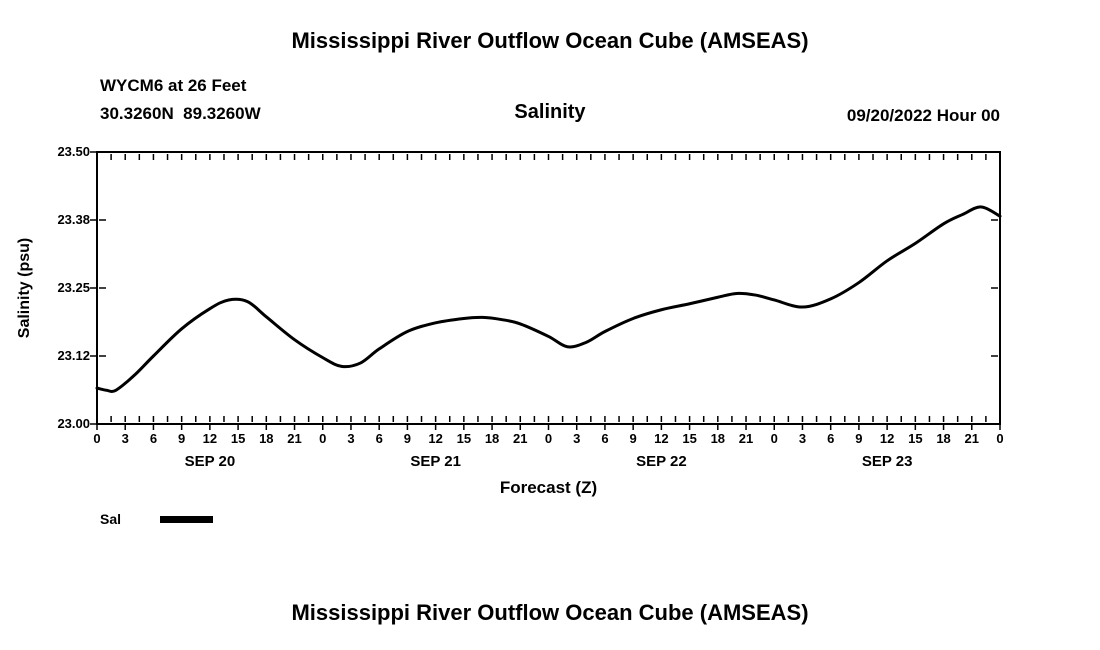 The height and width of the screenshot is (650, 1100). What do you see at coordinates (173, 85) in the screenshot?
I see `station-label: WYCM6 at 26 Feet` at bounding box center [173, 85].